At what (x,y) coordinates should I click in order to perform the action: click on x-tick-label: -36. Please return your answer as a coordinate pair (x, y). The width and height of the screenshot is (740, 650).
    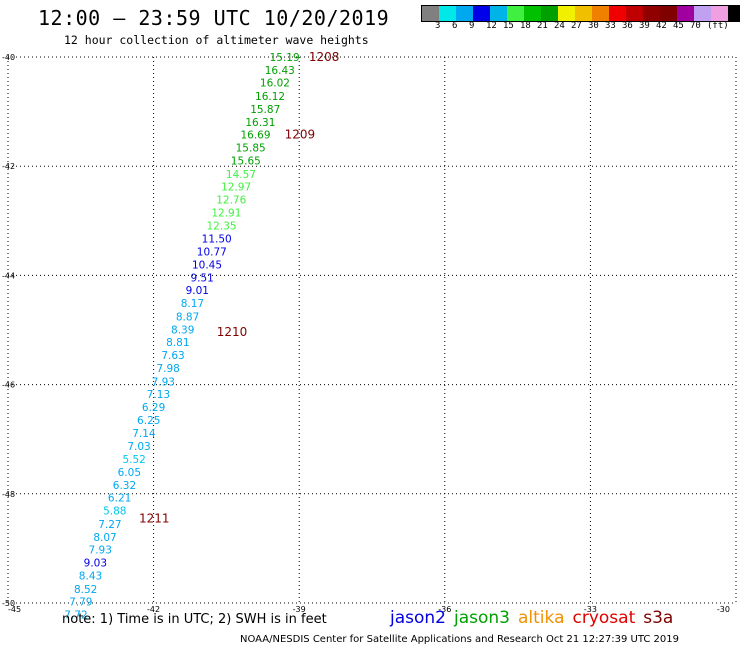
    Looking at the image, I should click on (444, 609).